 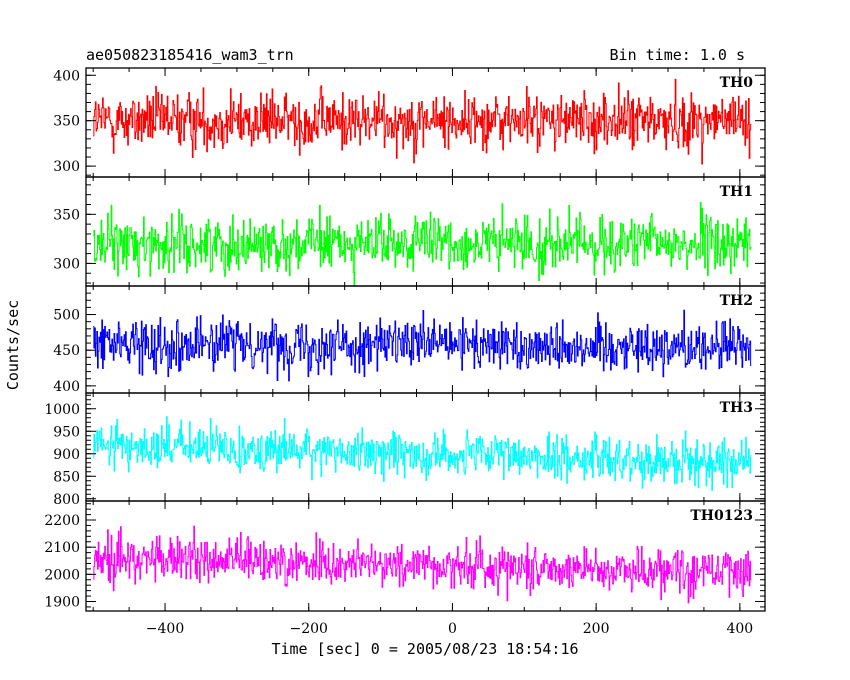 What do you see at coordinates (736, 408) in the screenshot?
I see `panel-label: TH3` at bounding box center [736, 408].